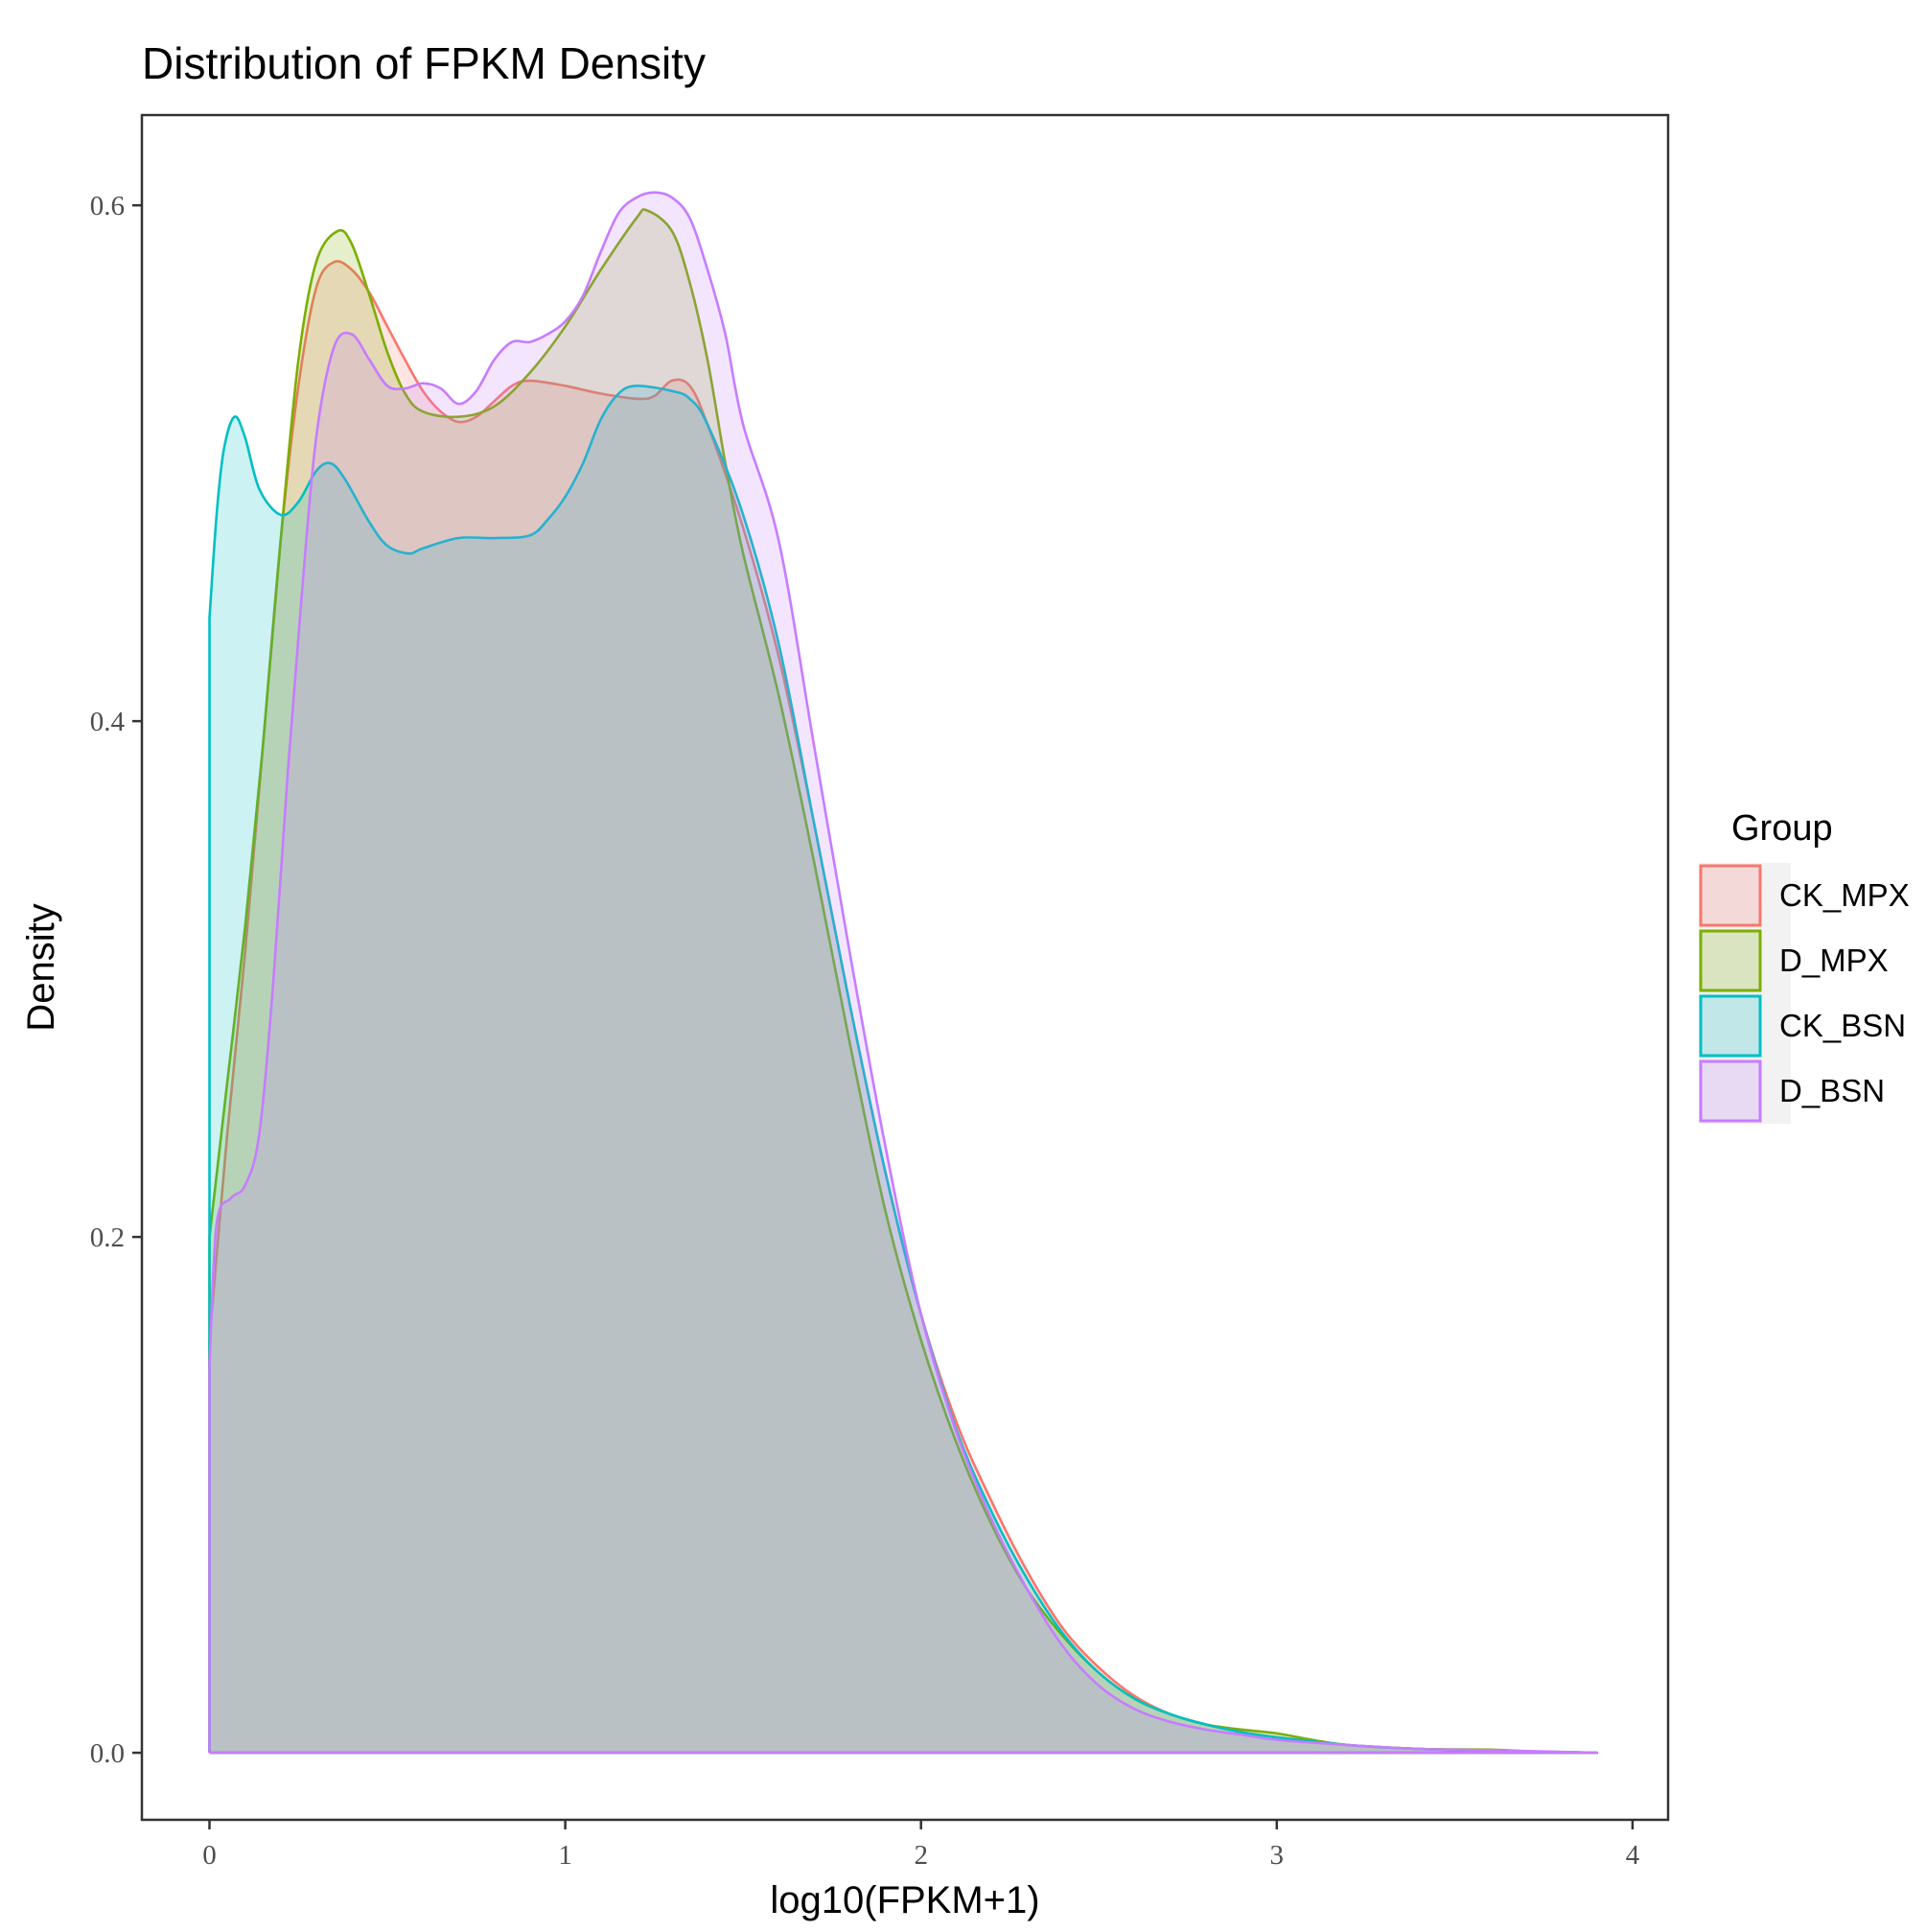  Describe the element at coordinates (107, 1753) in the screenshot. I see `y-tick-label: 0.0` at that location.